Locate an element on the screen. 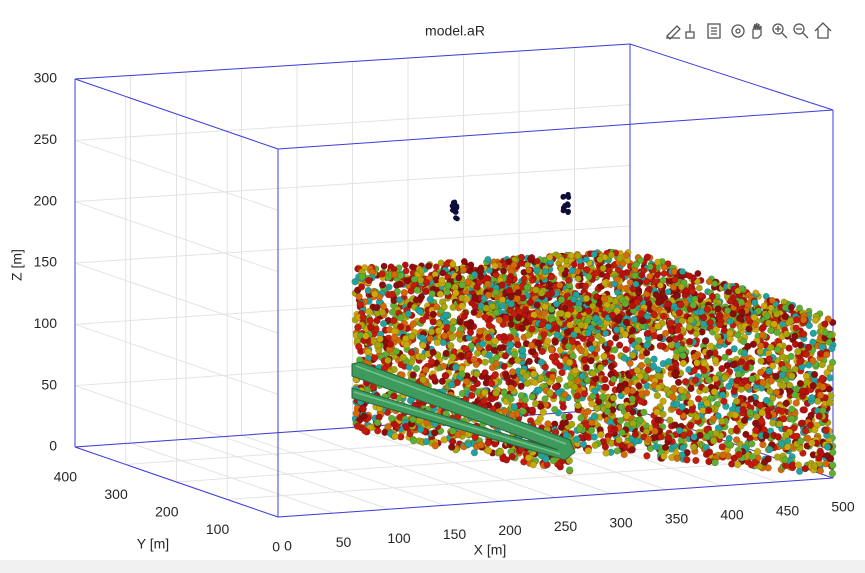  x-tick-label: 250 is located at coordinates (566, 526).